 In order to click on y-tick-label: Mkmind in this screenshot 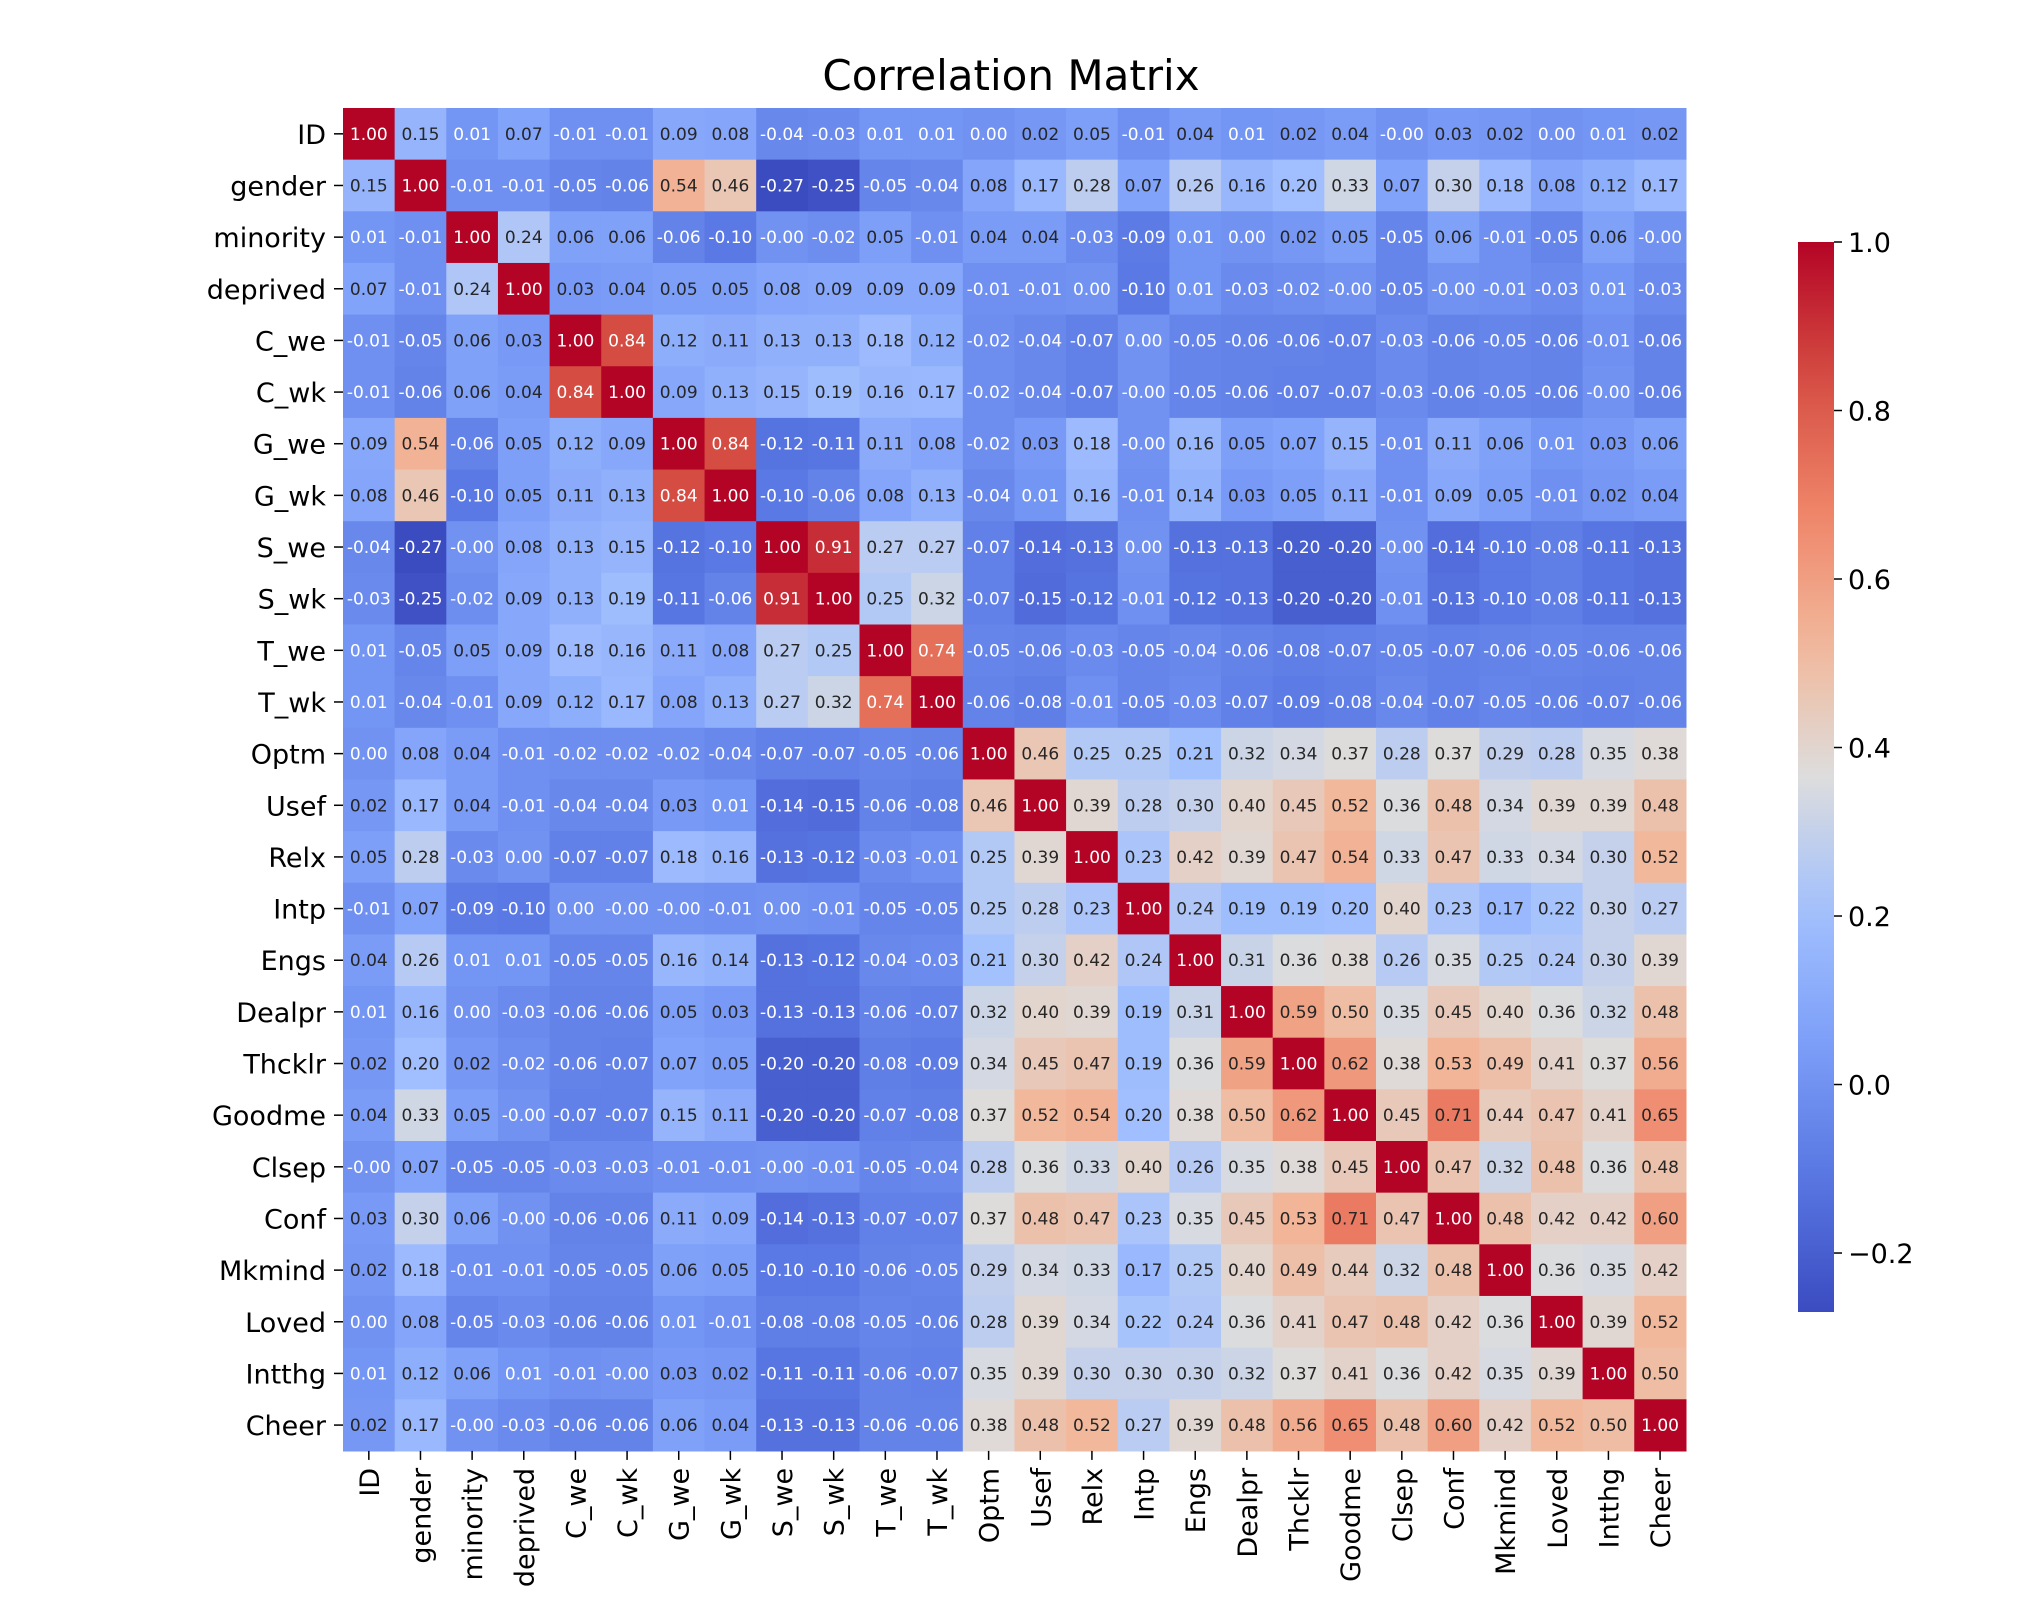, I will do `click(272, 1271)`.